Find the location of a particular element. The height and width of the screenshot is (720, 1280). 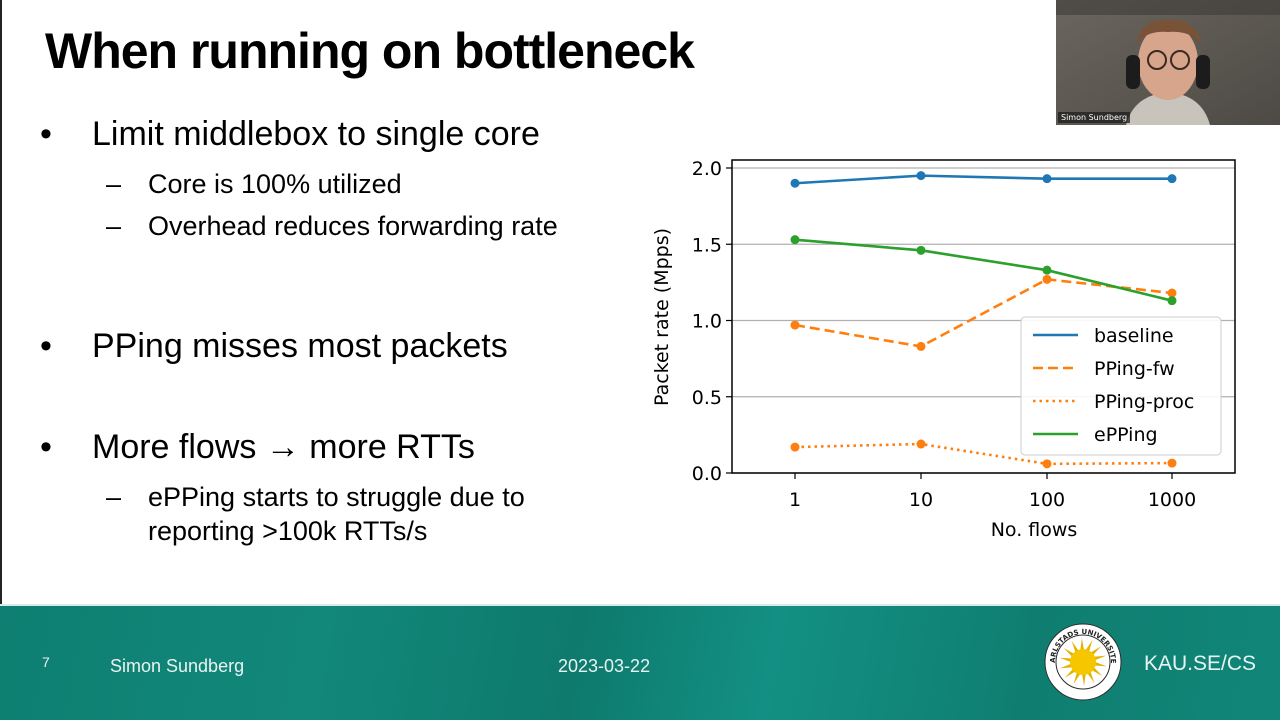

university-logo-icon: KARLSTADS UNIVERSITET is located at coordinates (1082, 661).